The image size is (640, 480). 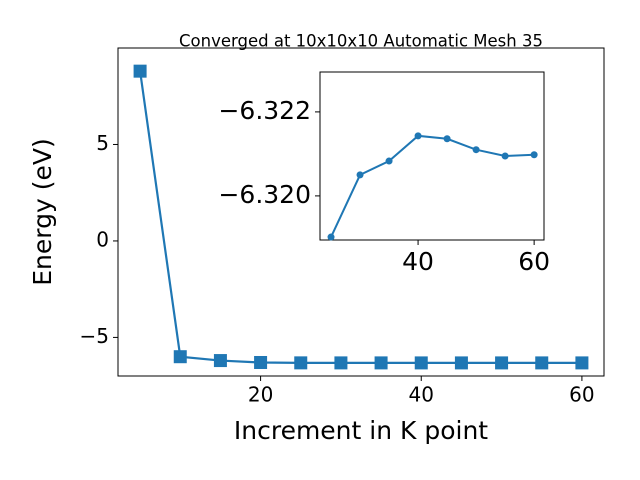 What do you see at coordinates (264, 110) in the screenshot?
I see `y-tick-label: −6.322` at bounding box center [264, 110].